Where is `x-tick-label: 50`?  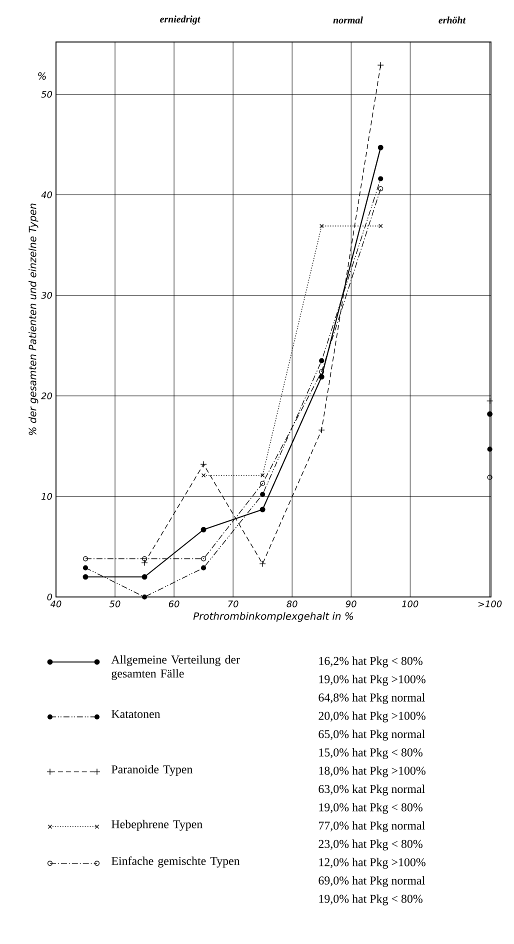
x-tick-label: 50 is located at coordinates (114, 604).